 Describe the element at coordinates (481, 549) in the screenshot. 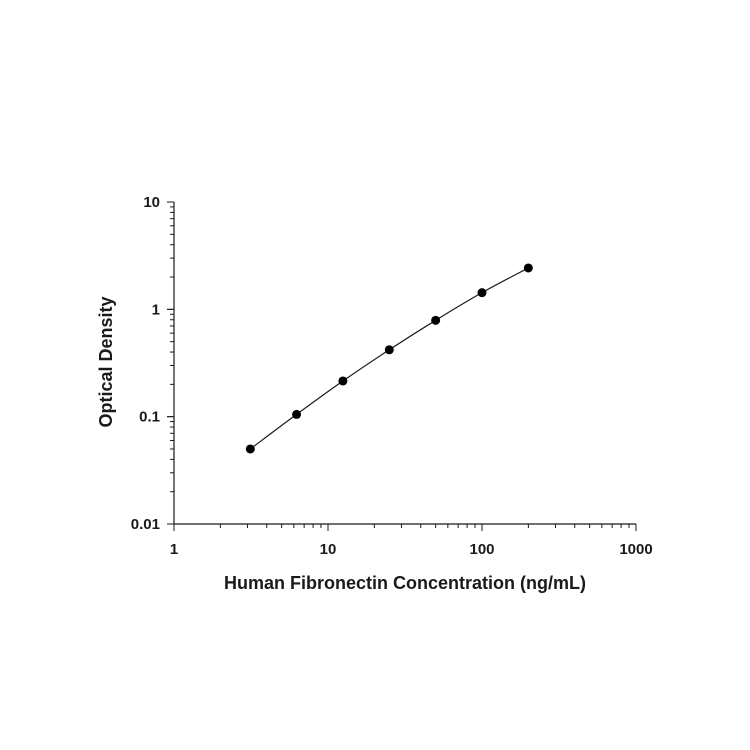

I see `x-tick-label: 100` at that location.